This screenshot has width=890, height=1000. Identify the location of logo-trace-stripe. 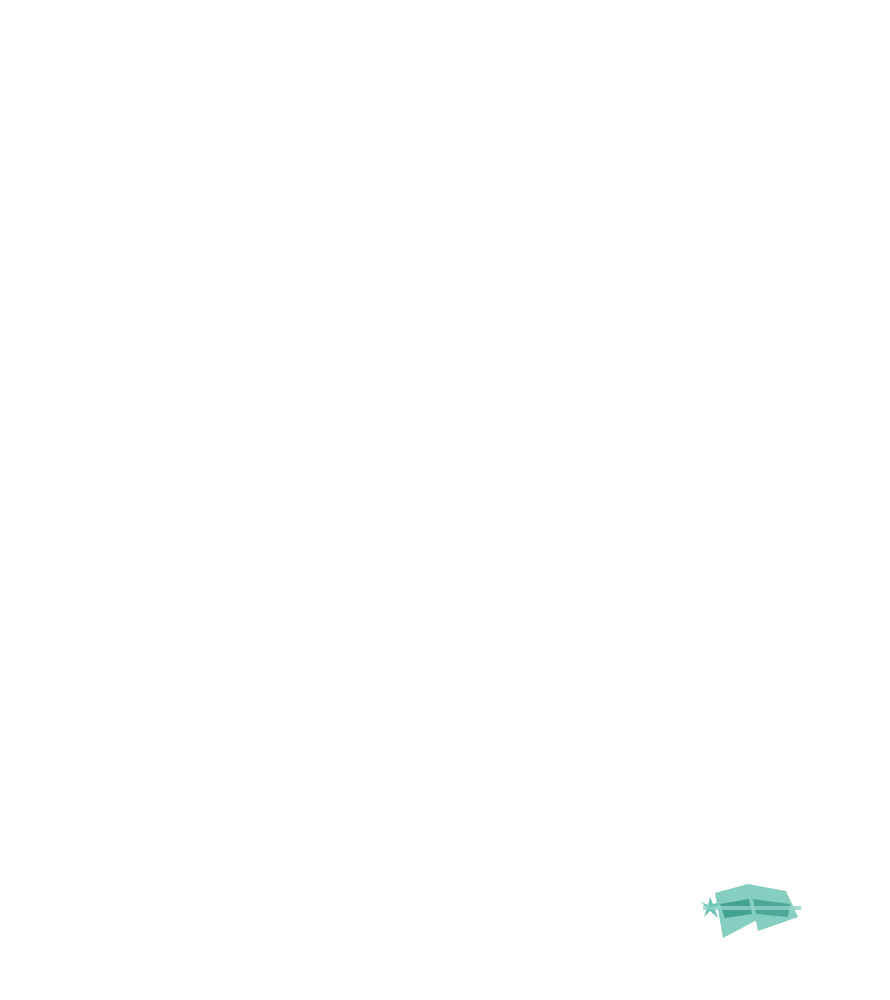
(752, 908).